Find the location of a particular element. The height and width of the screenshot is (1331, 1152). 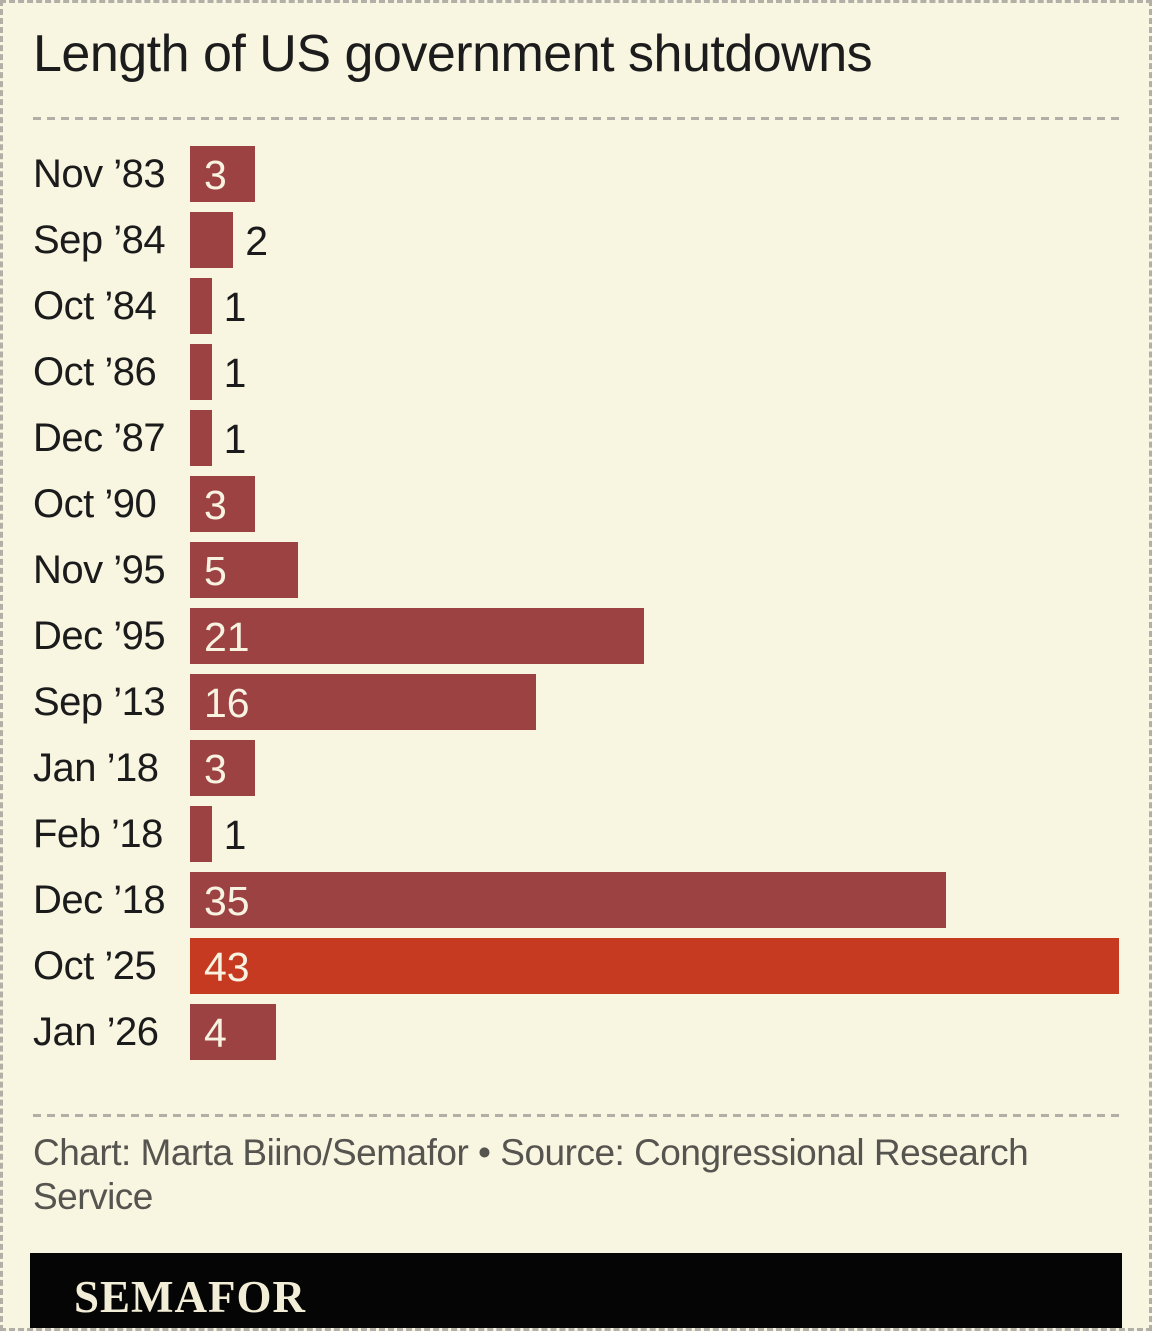

bar-track: 21 is located at coordinates (654, 636).